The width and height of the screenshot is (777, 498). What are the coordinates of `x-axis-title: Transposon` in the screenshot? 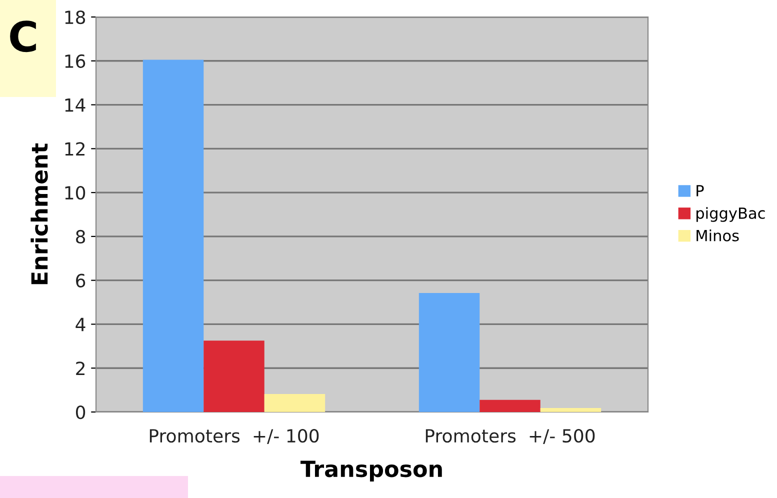 It's located at (371, 471).